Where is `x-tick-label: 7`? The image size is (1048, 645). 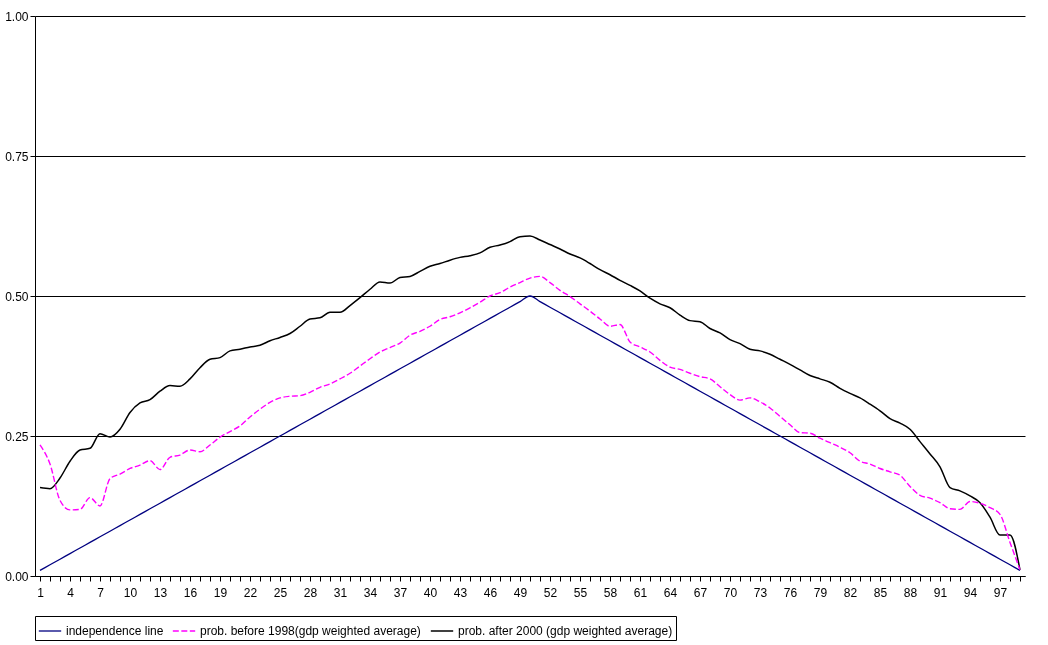 x-tick-label: 7 is located at coordinates (101, 592).